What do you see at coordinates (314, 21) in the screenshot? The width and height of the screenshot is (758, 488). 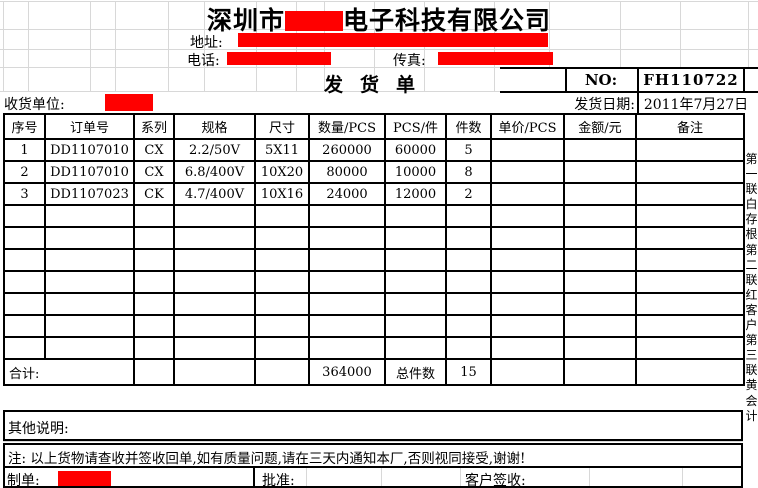 I see `redaction-company-name` at bounding box center [314, 21].